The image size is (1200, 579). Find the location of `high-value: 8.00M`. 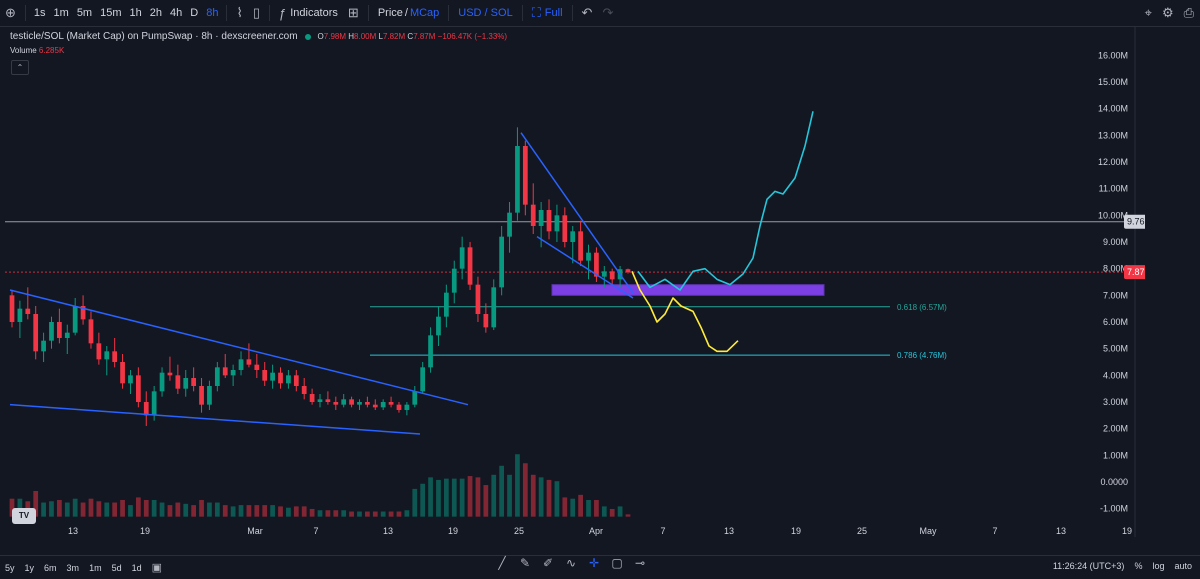

high-value: 8.00M is located at coordinates (365, 36).